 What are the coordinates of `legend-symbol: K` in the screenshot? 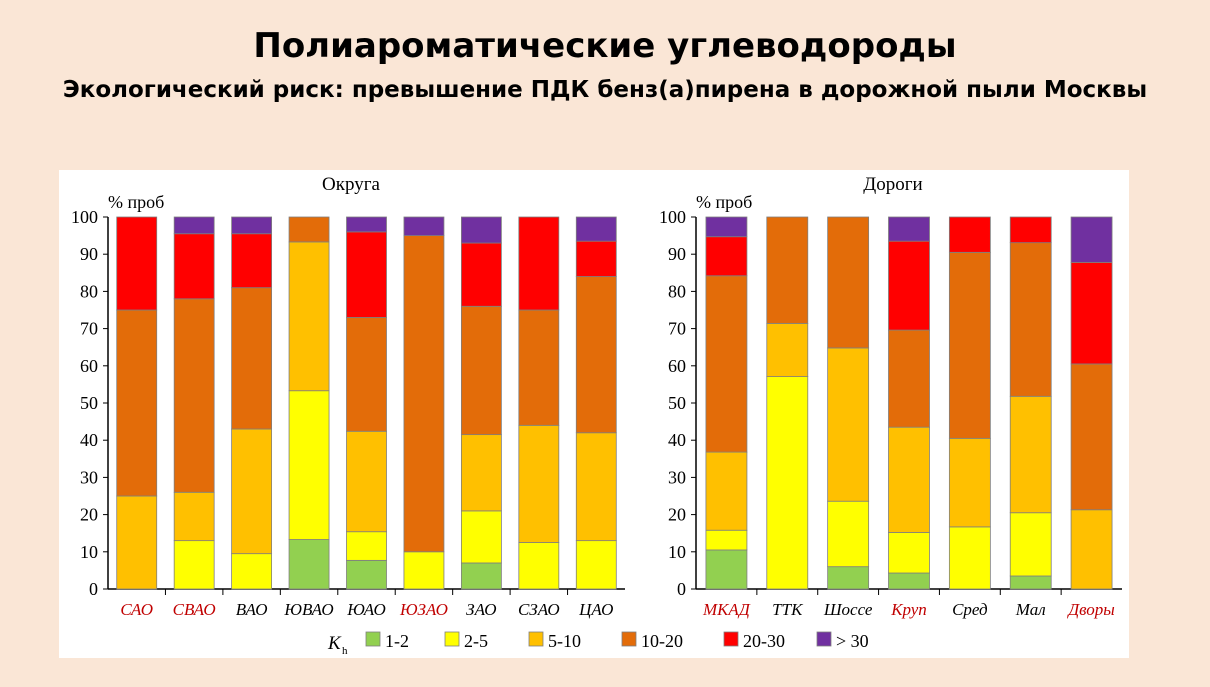 It's located at (334, 643).